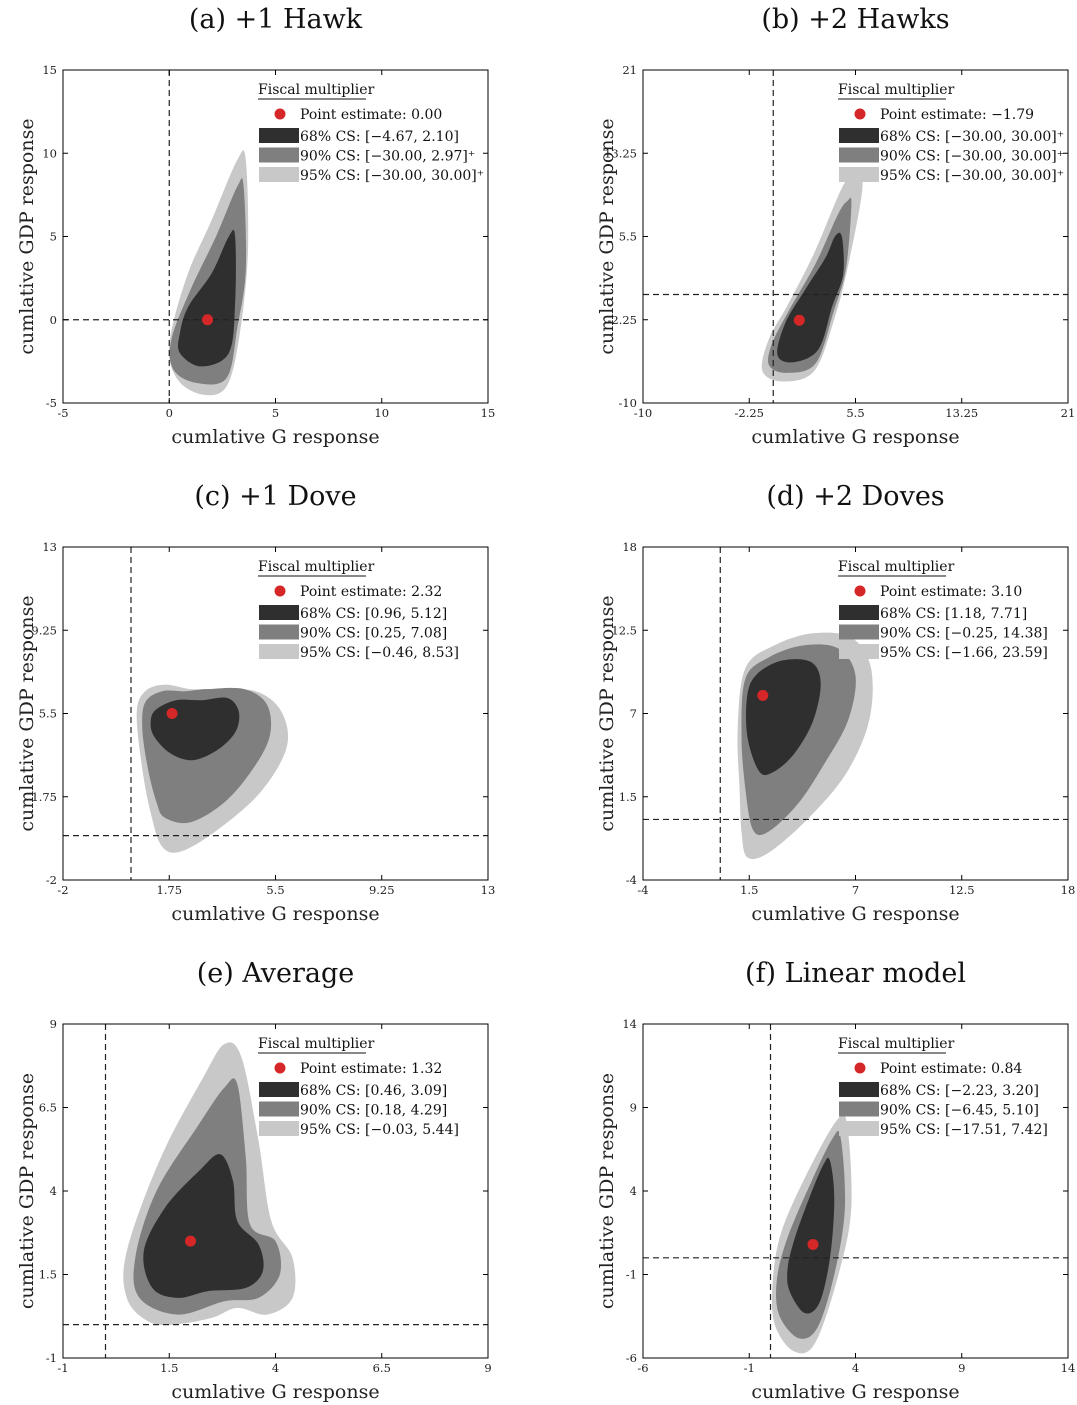 The image size is (1077, 1405). What do you see at coordinates (855, 413) in the screenshot?
I see `x-tick-label: 5.5` at bounding box center [855, 413].